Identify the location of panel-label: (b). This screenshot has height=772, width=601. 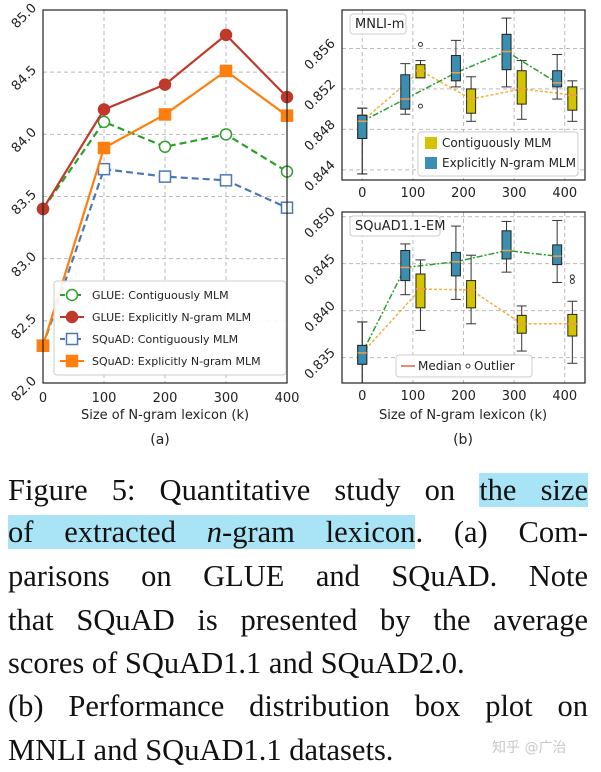
(463, 440).